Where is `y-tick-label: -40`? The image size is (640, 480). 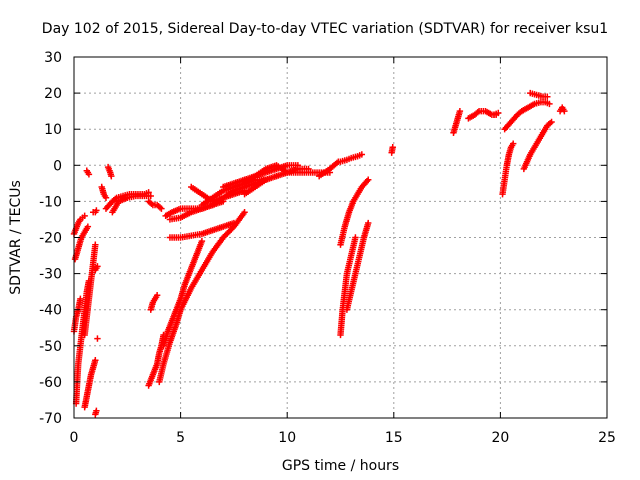 y-tick-label: -40 is located at coordinates (50, 311).